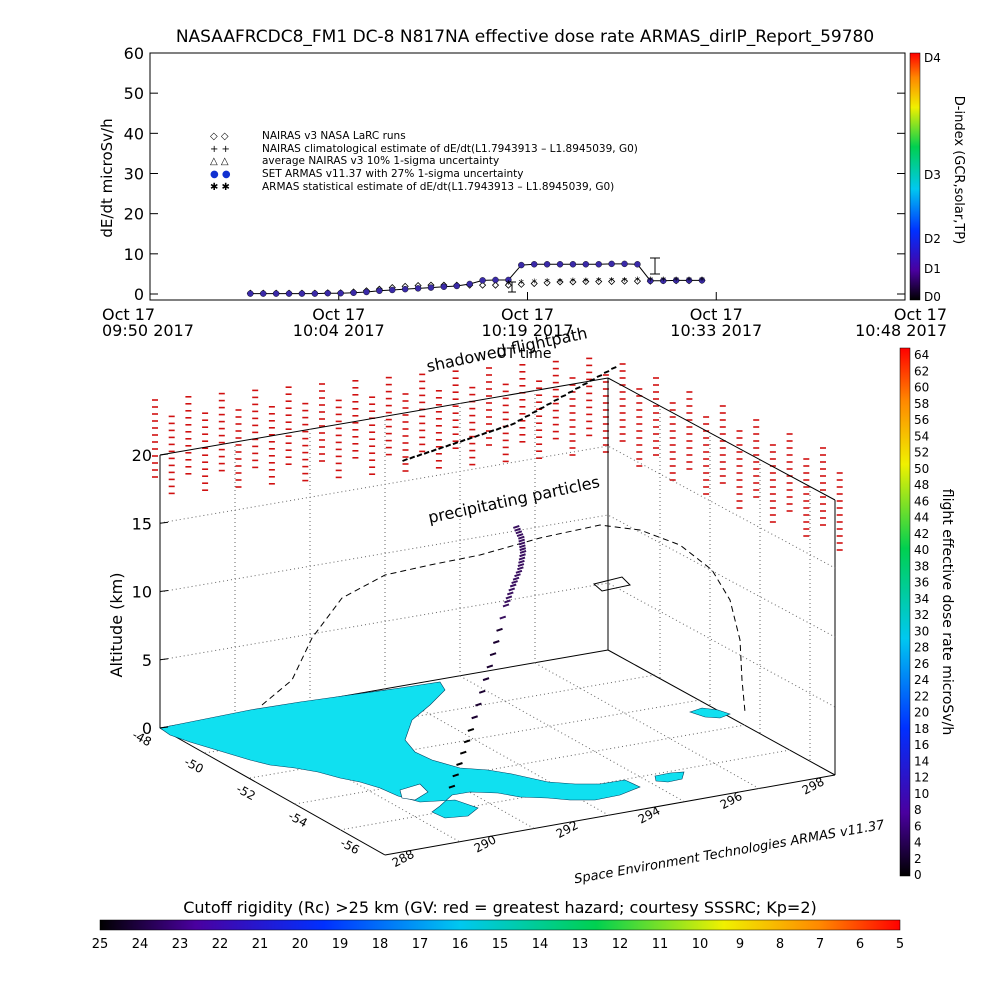  What do you see at coordinates (528, 330) in the screenshot?
I see `x-tick-time: 10:19 2017` at bounding box center [528, 330].